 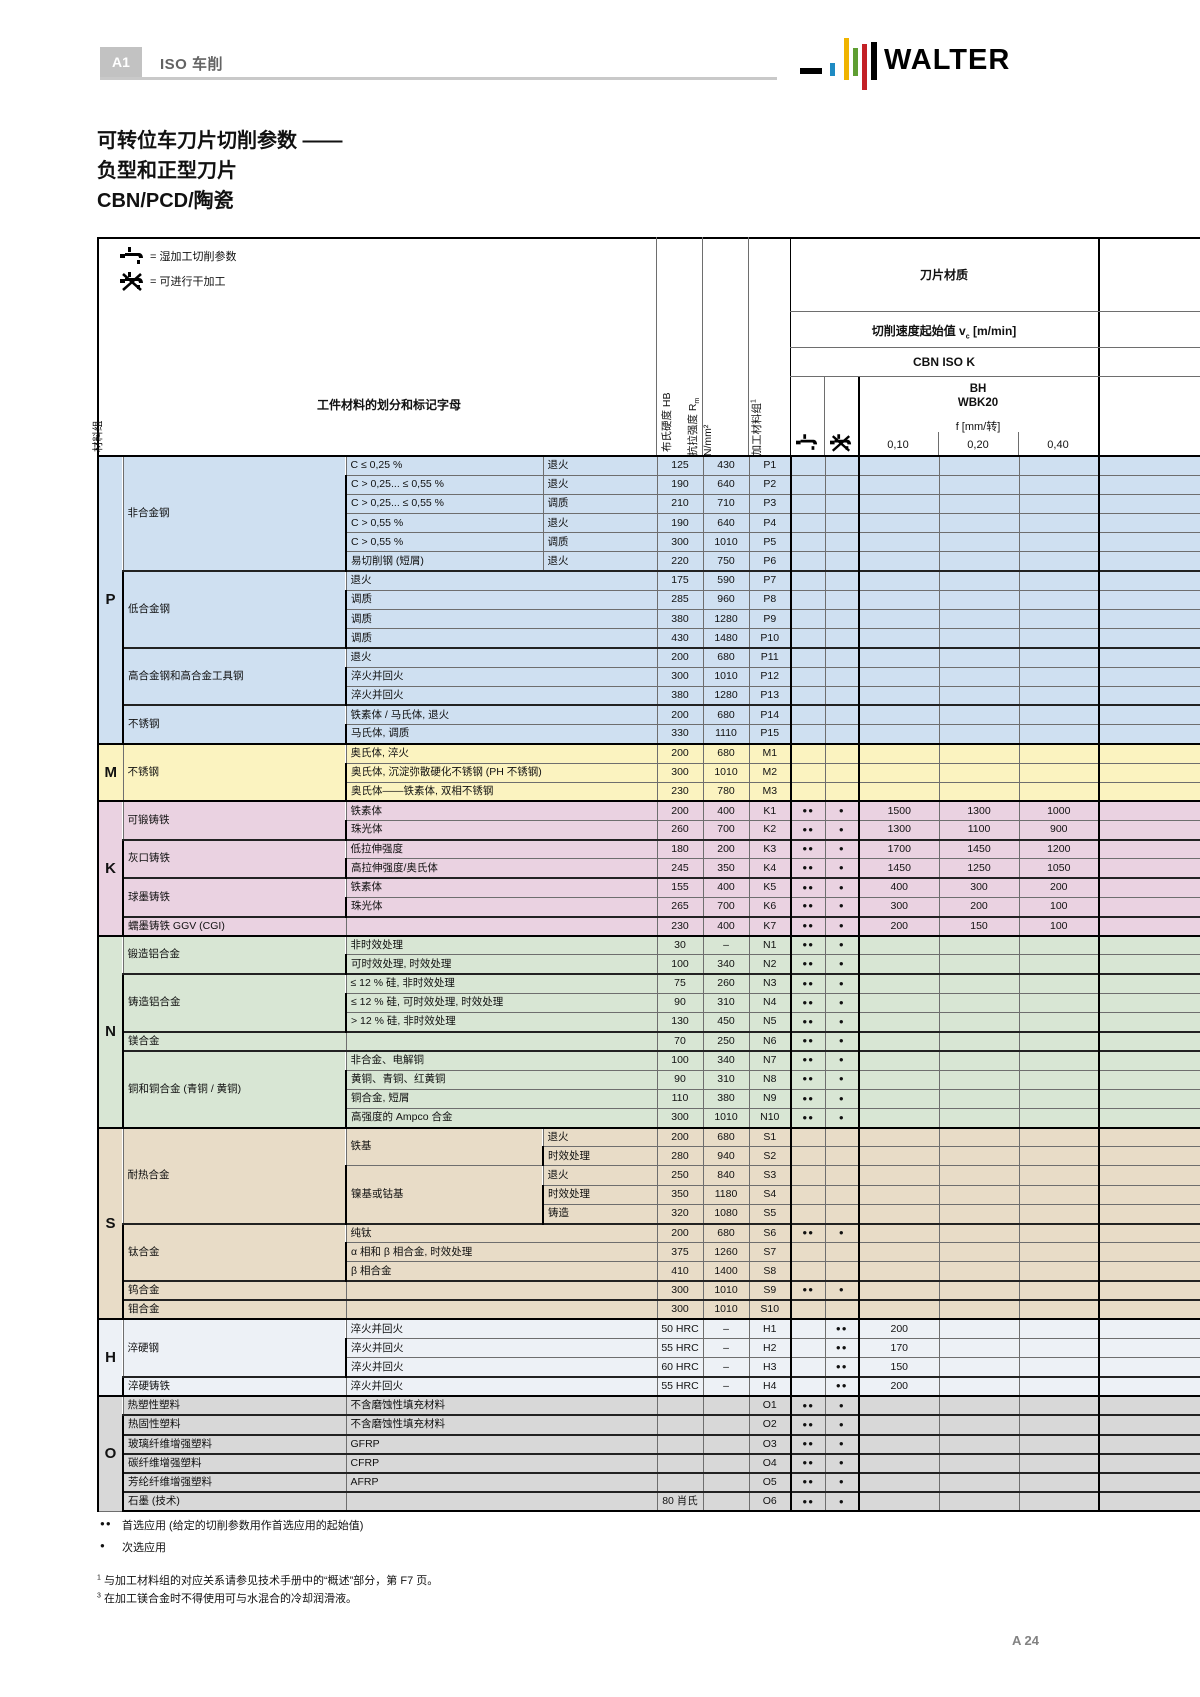 What do you see at coordinates (680, 1444) in the screenshot?
I see `hardness-cell` at bounding box center [680, 1444].